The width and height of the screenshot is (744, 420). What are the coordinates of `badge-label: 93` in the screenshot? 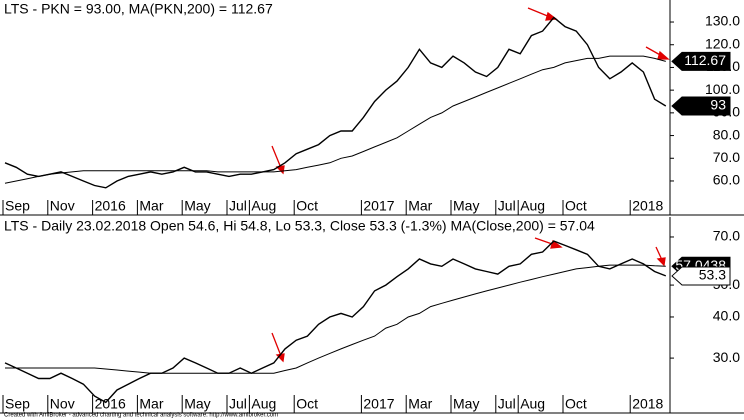 It's located at (718, 105).